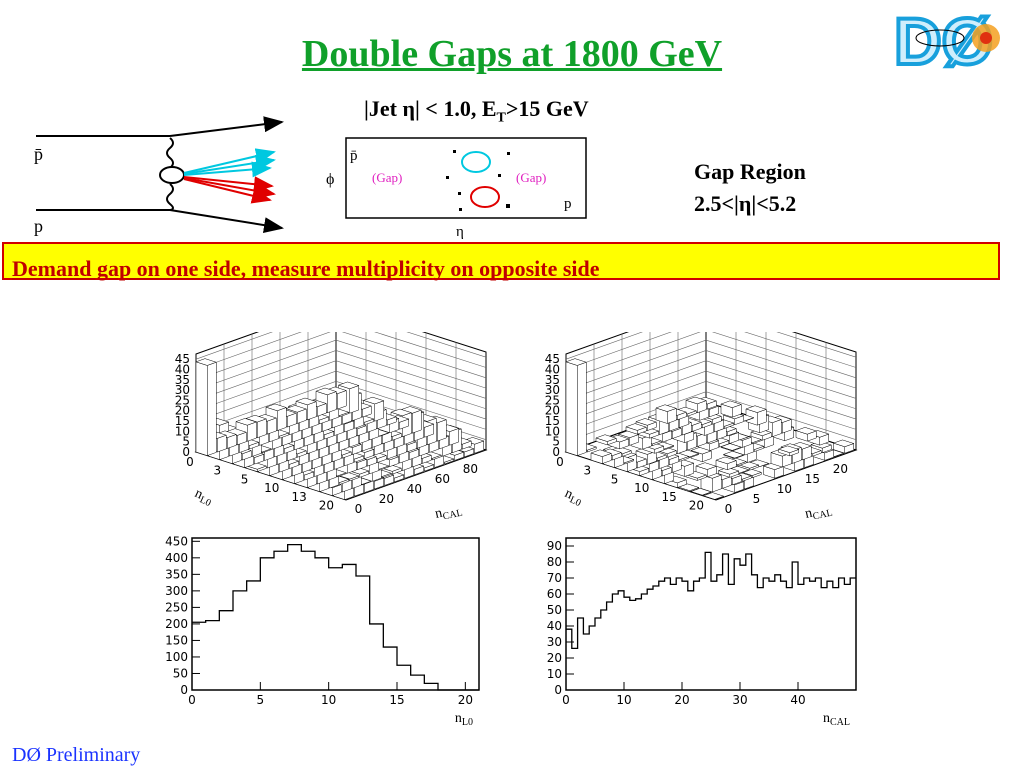 The width and height of the screenshot is (1024, 768). I want to click on z-tick-label: 0, so click(556, 452).